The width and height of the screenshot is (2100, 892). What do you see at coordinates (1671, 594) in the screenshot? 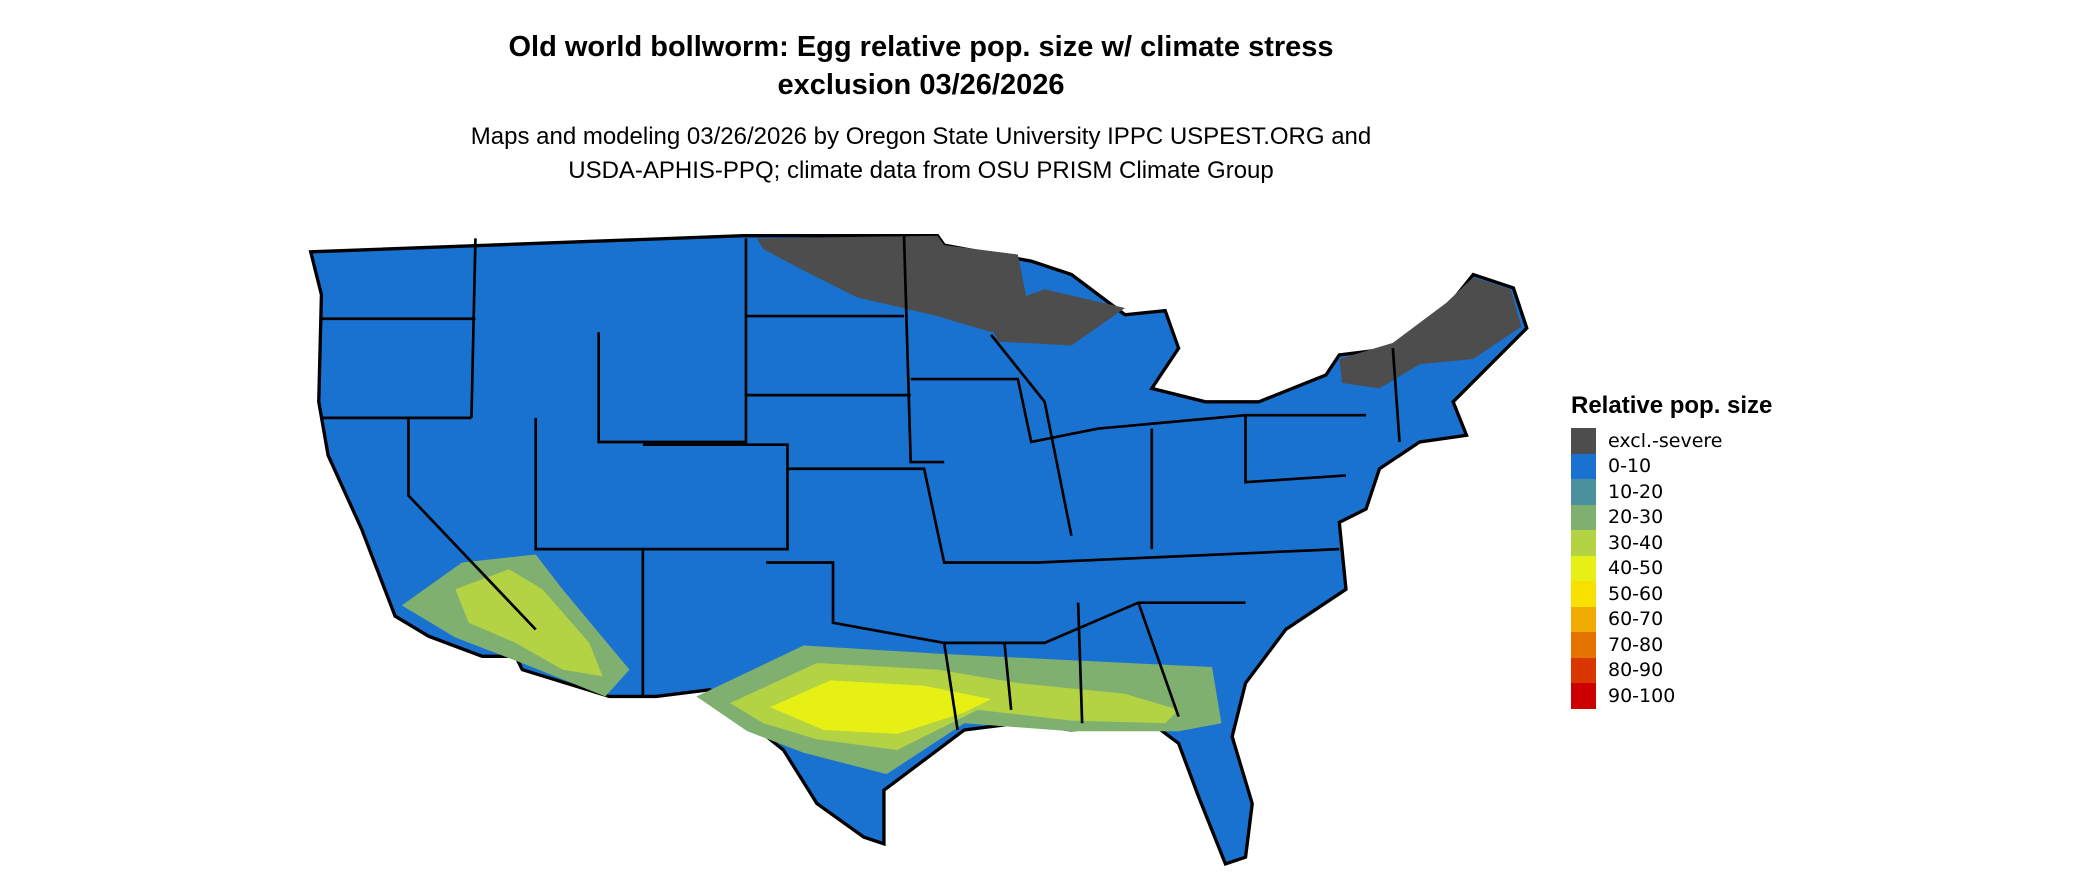
I see `legend-item: 50-60` at bounding box center [1671, 594].